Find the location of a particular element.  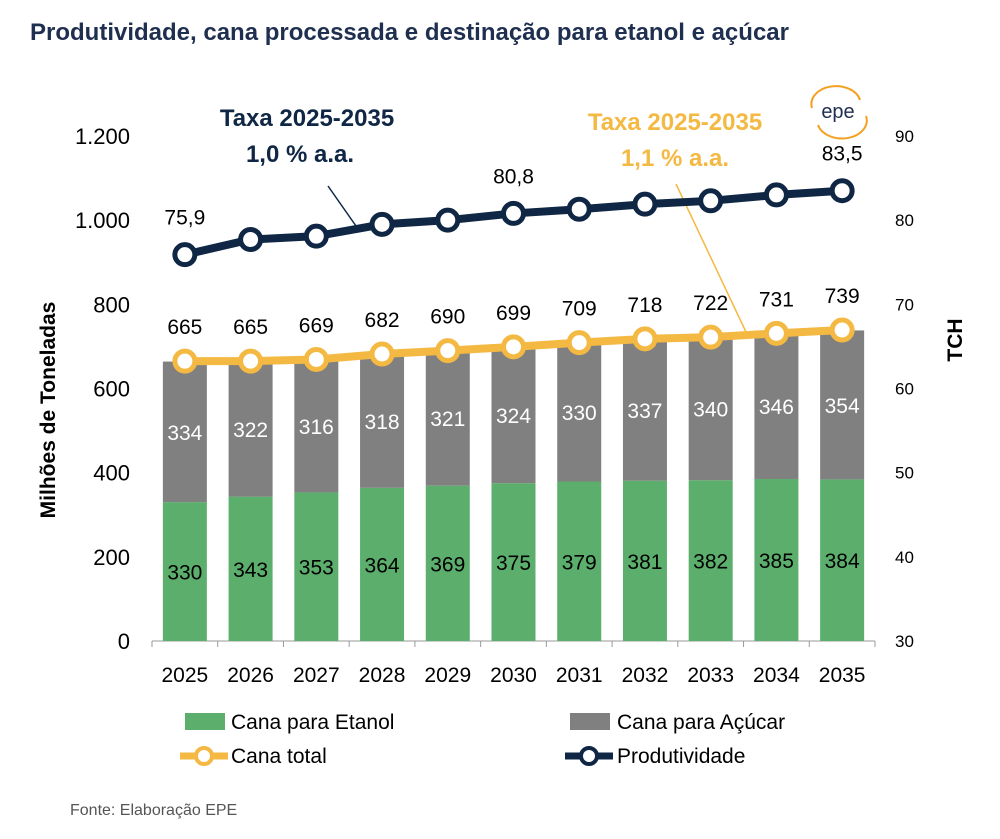

x-tick-label: 2032 is located at coordinates (645, 675).